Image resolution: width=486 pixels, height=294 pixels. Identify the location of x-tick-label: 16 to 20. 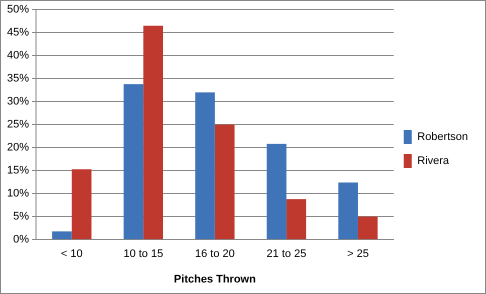
(215, 254).